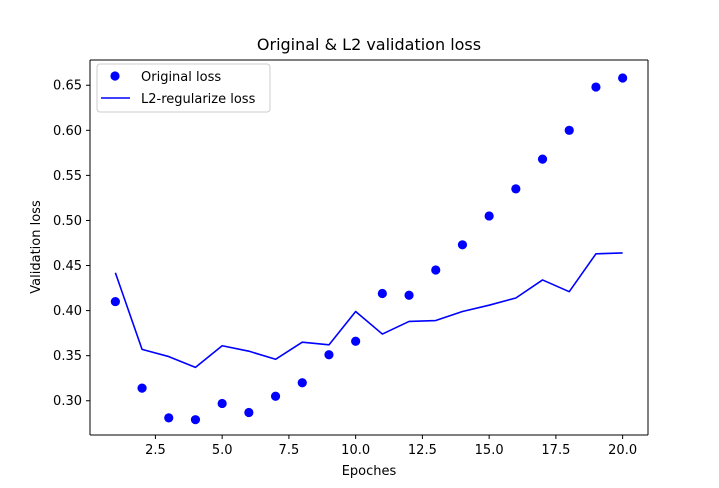  What do you see at coordinates (369, 471) in the screenshot?
I see `x-axis-label: Epoches` at bounding box center [369, 471].